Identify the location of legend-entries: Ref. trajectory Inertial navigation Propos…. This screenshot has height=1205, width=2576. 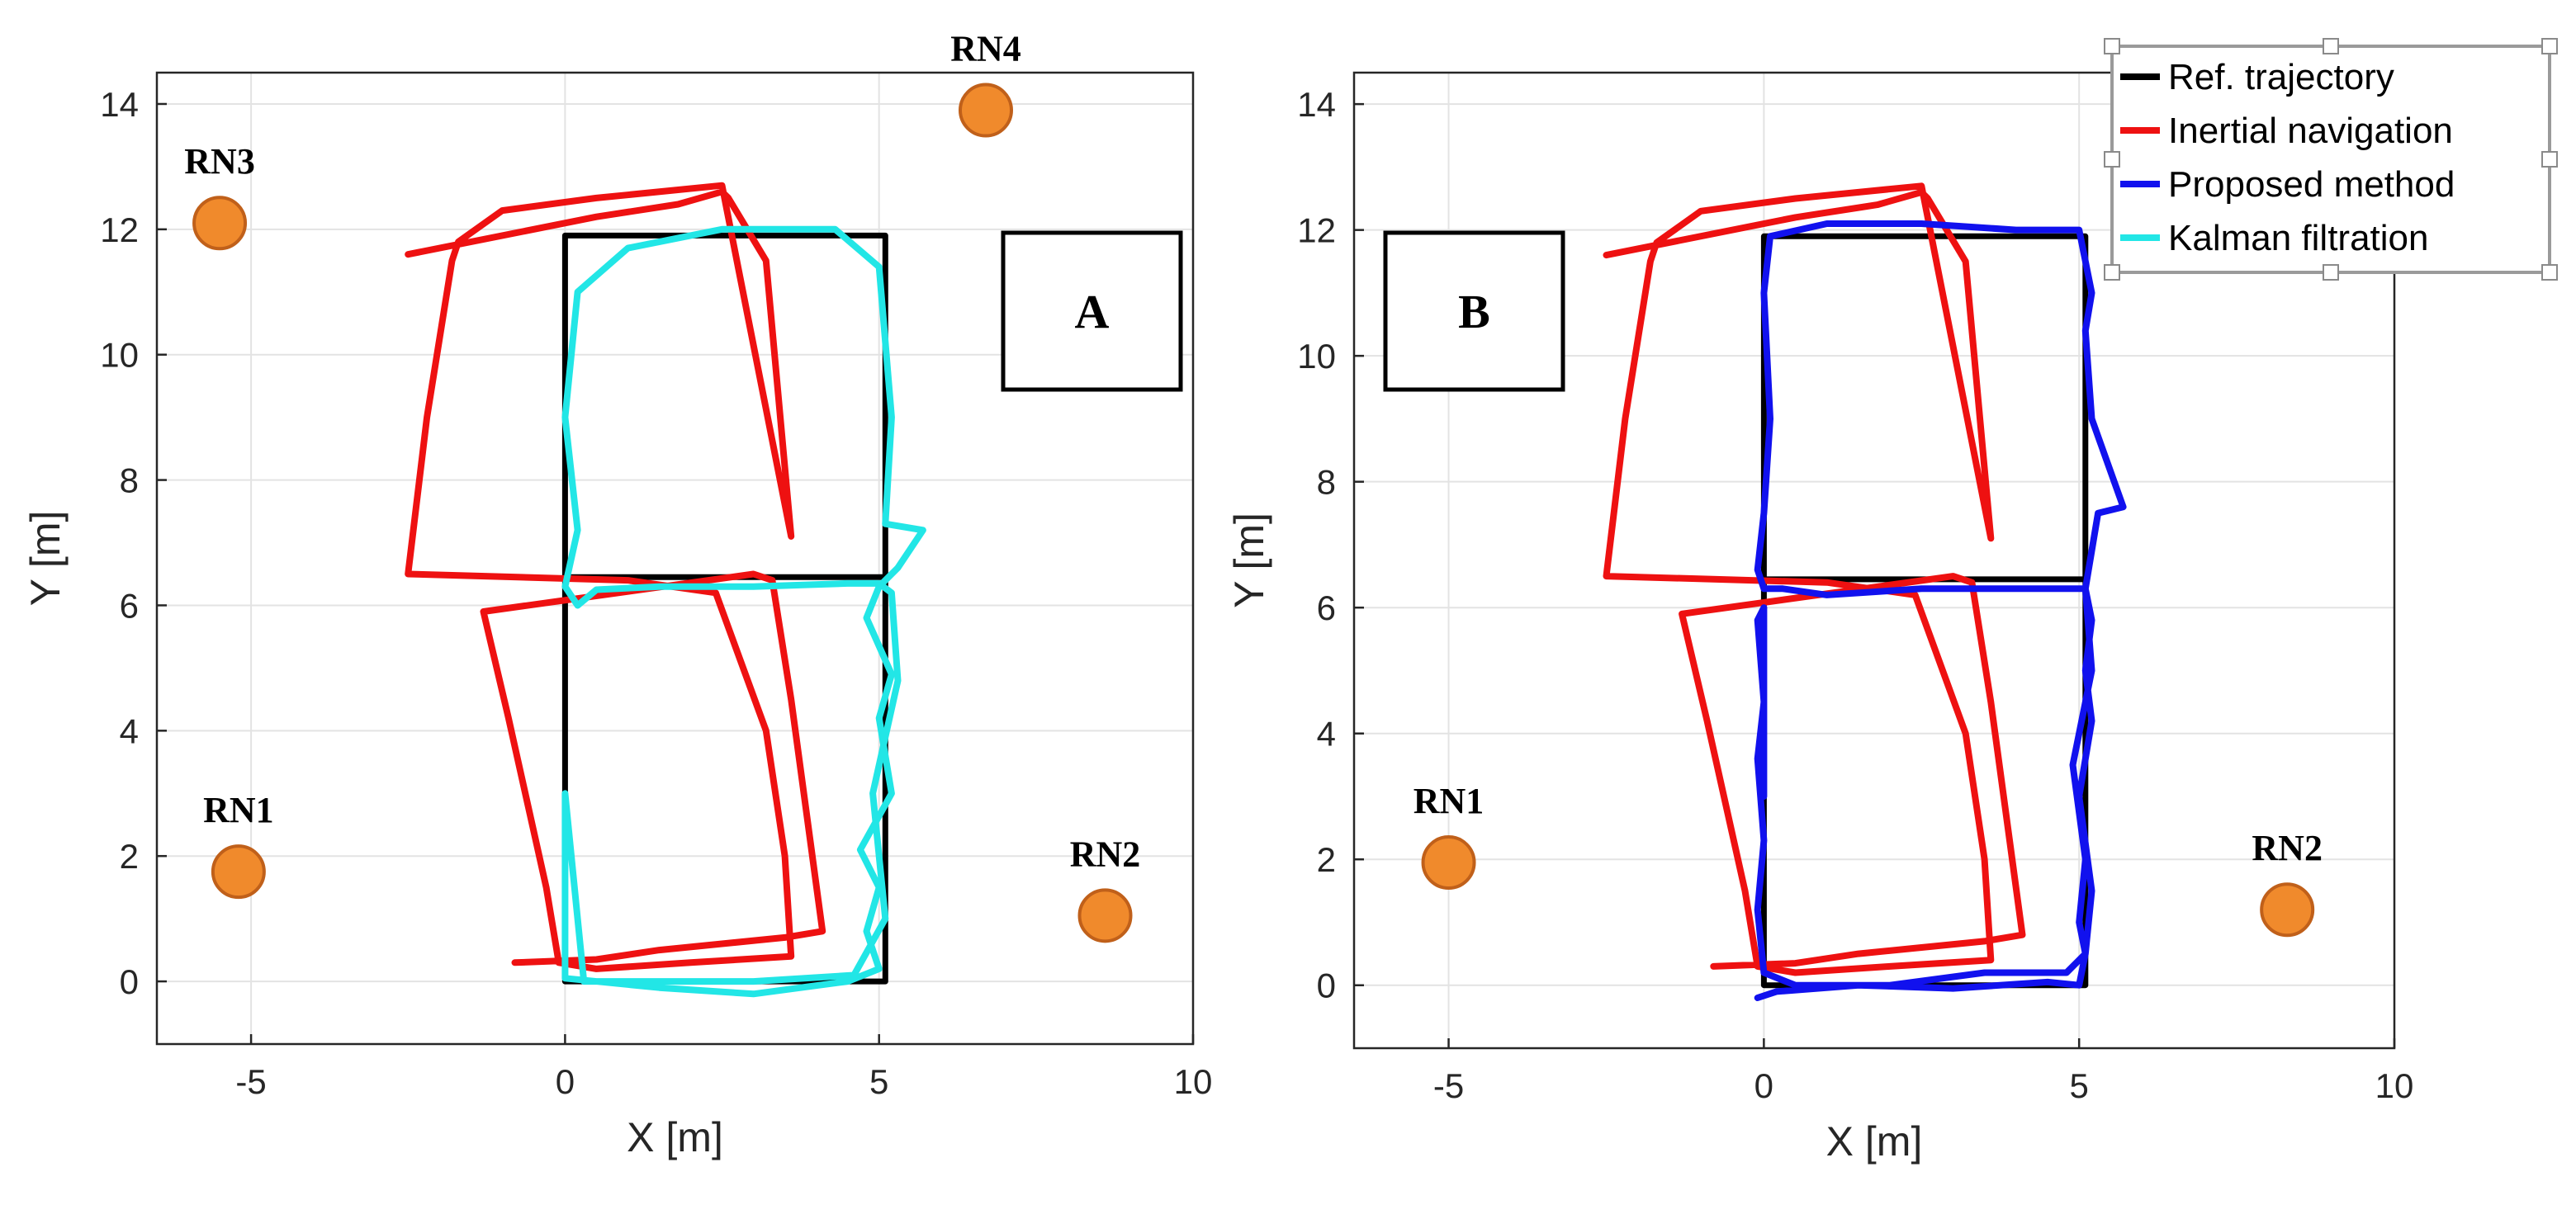
(2287, 157).